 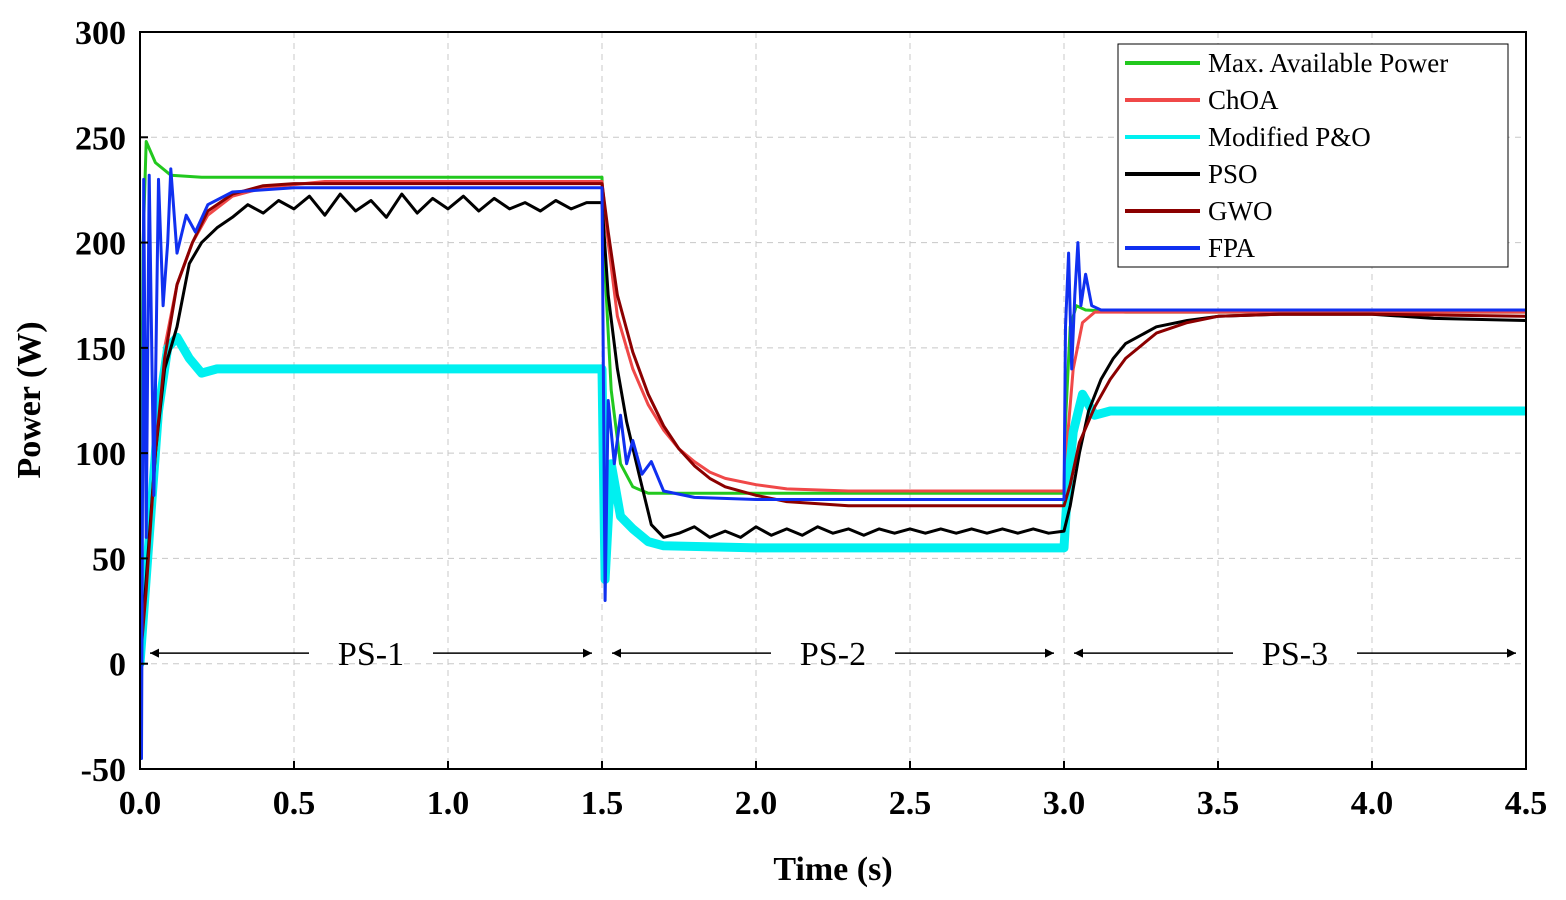 What do you see at coordinates (1240, 211) in the screenshot?
I see `legend-entry-label: GWO` at bounding box center [1240, 211].